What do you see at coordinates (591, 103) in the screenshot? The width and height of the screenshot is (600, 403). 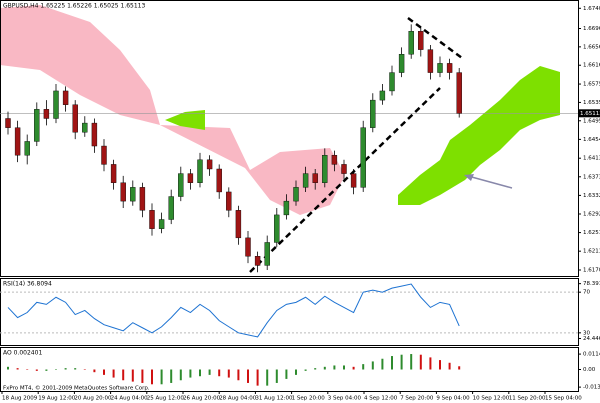 I see `y-tick-label: 1.65350` at bounding box center [591, 103].